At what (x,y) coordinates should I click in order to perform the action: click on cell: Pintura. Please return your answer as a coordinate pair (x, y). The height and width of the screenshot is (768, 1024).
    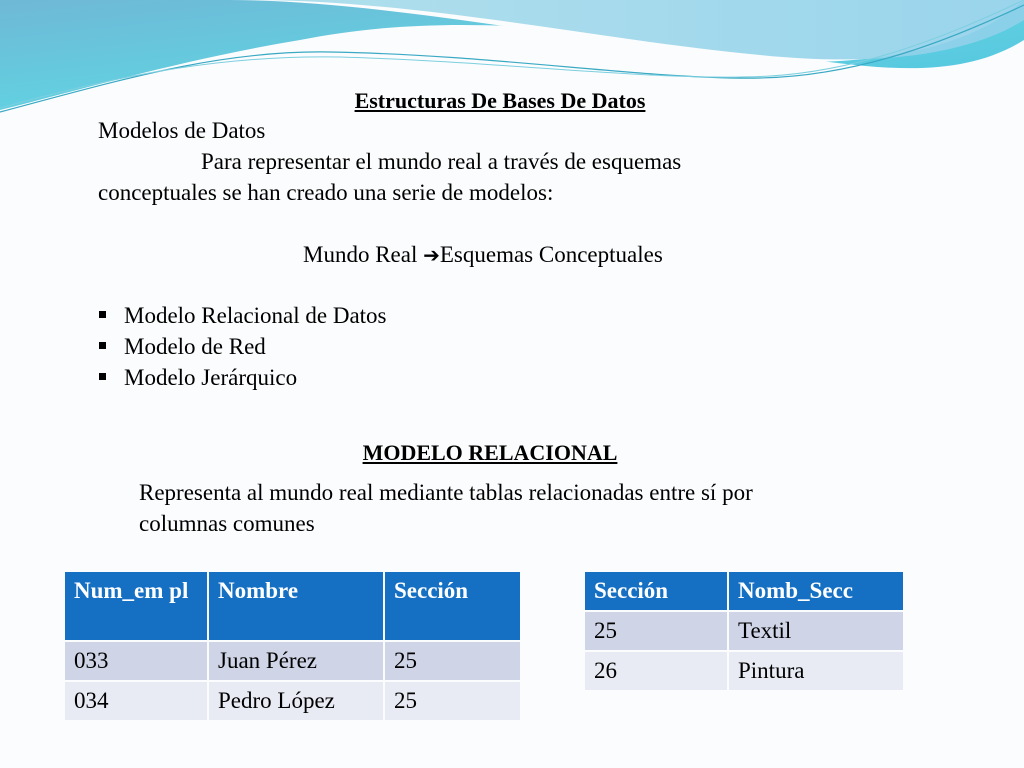
    Looking at the image, I should click on (816, 671).